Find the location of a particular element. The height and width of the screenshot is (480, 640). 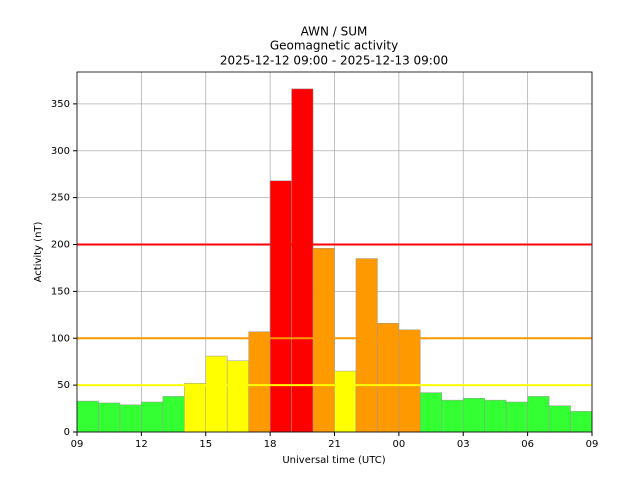

y-tick-label: 300 is located at coordinates (60, 151).